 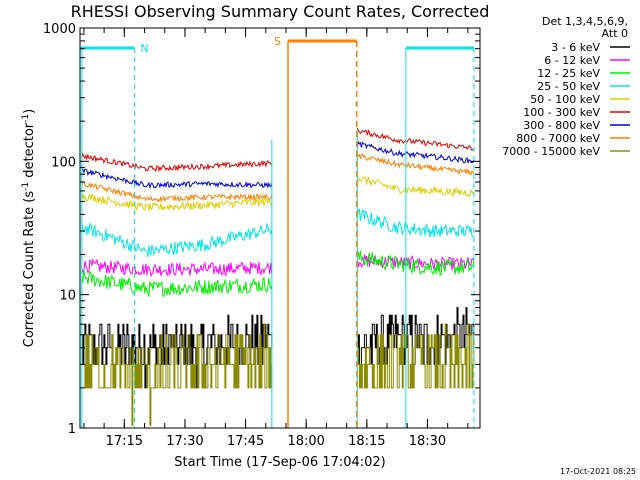 What do you see at coordinates (575, 47) in the screenshot?
I see `legend-label: 3 - 6 keV` at bounding box center [575, 47].